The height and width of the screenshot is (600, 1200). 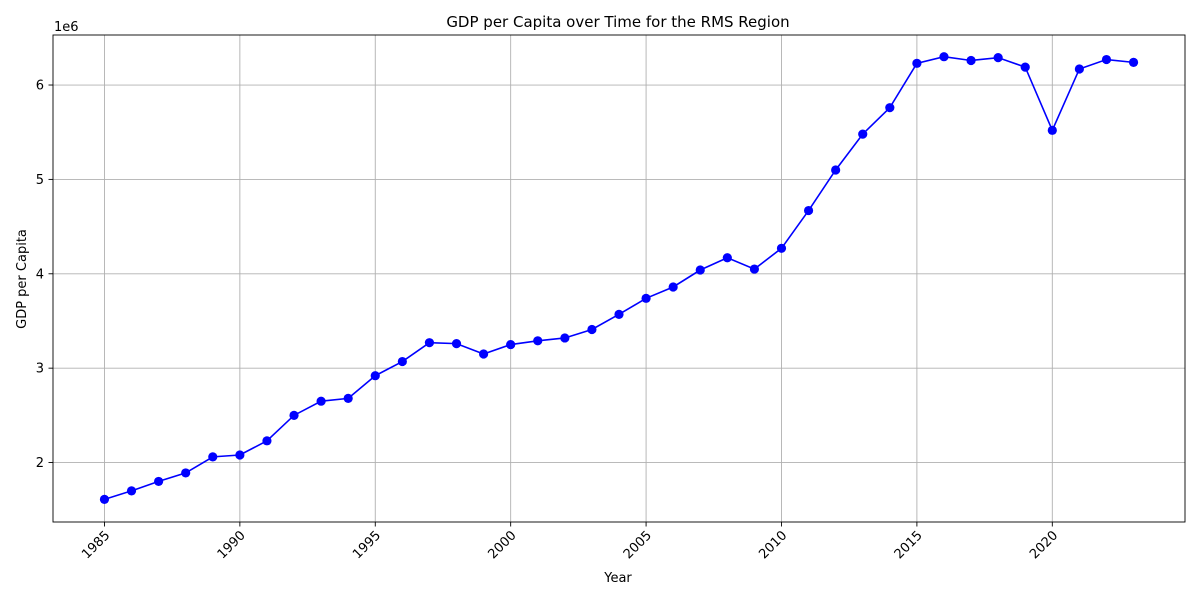 What do you see at coordinates (1044, 545) in the screenshot?
I see `x-tick-label: 2020` at bounding box center [1044, 545].